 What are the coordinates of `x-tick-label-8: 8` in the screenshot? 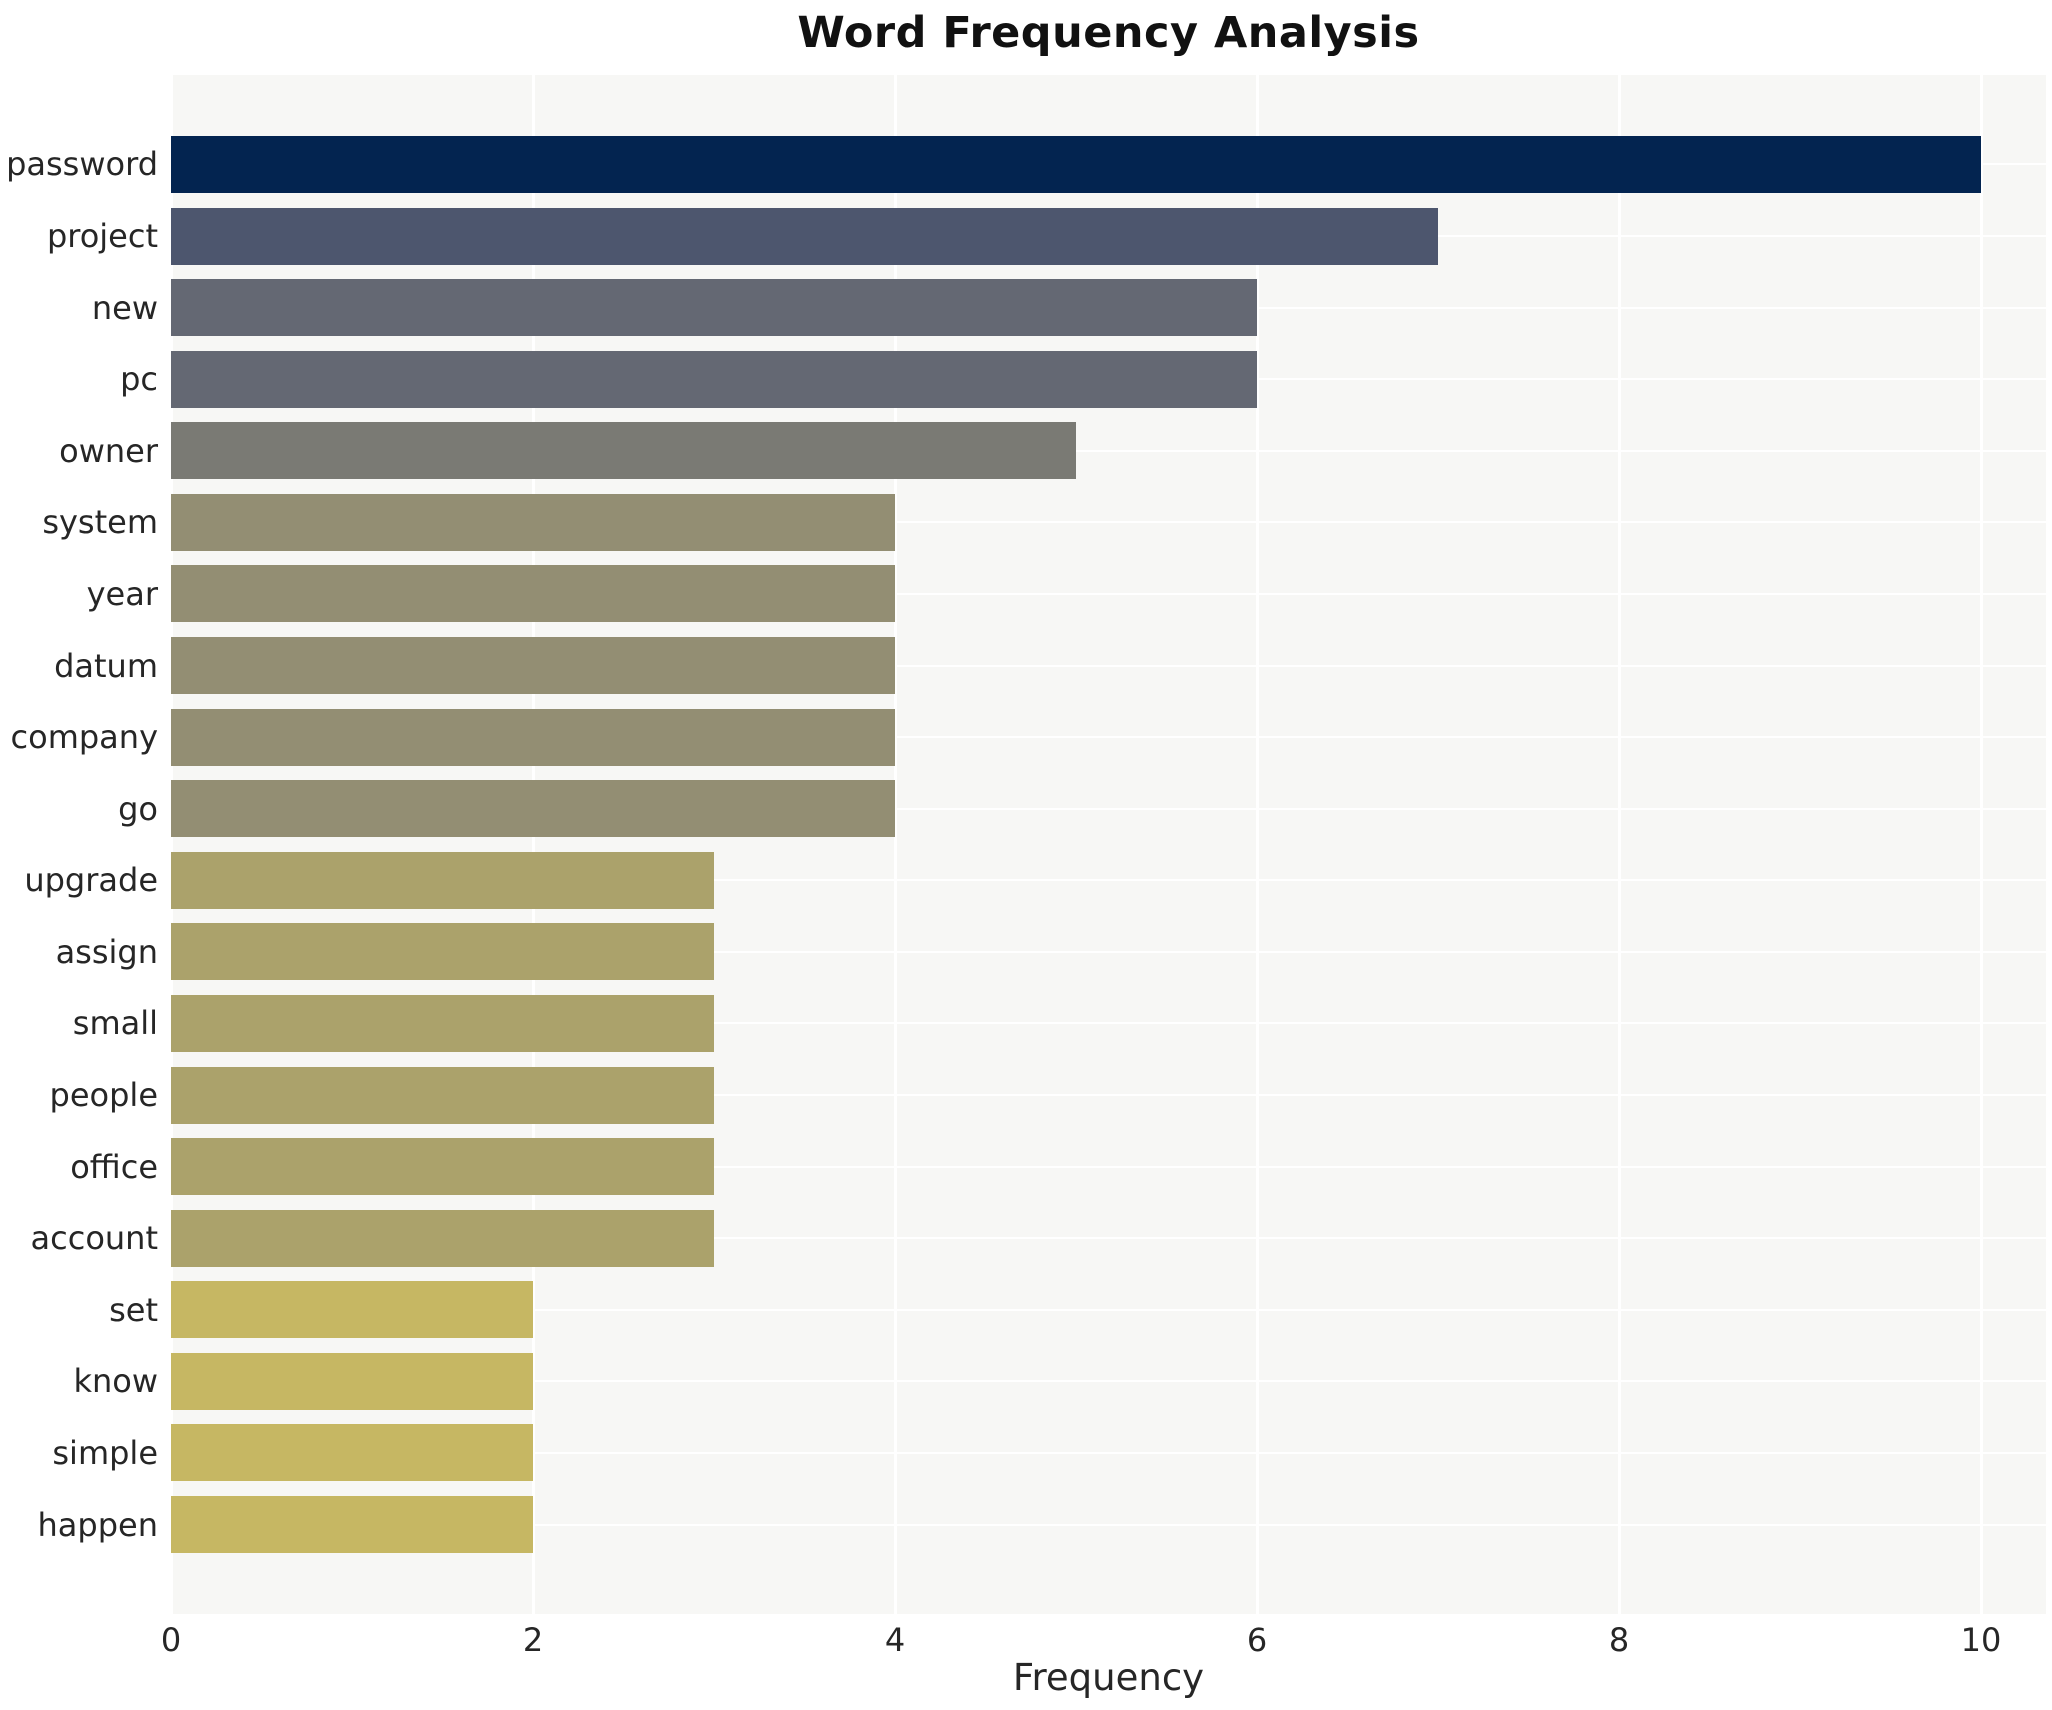 It's located at (1619, 1640).